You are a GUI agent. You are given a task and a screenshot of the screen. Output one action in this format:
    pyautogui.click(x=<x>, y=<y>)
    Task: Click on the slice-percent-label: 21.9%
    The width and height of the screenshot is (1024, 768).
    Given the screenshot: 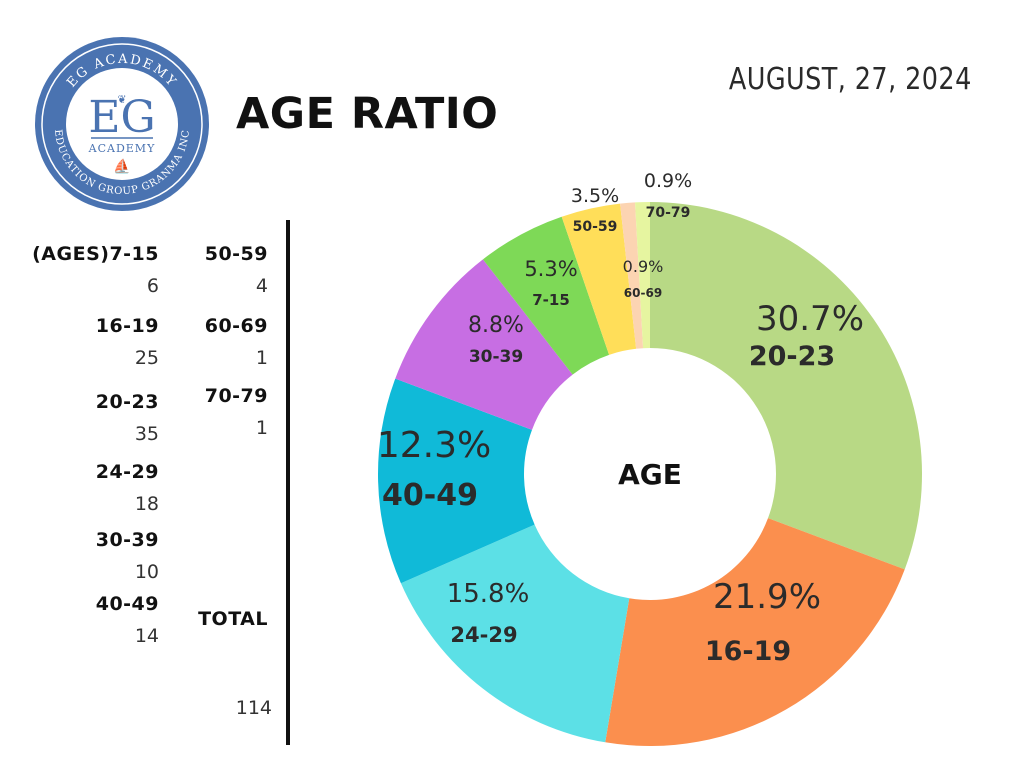 What is the action you would take?
    pyautogui.click(x=767, y=597)
    